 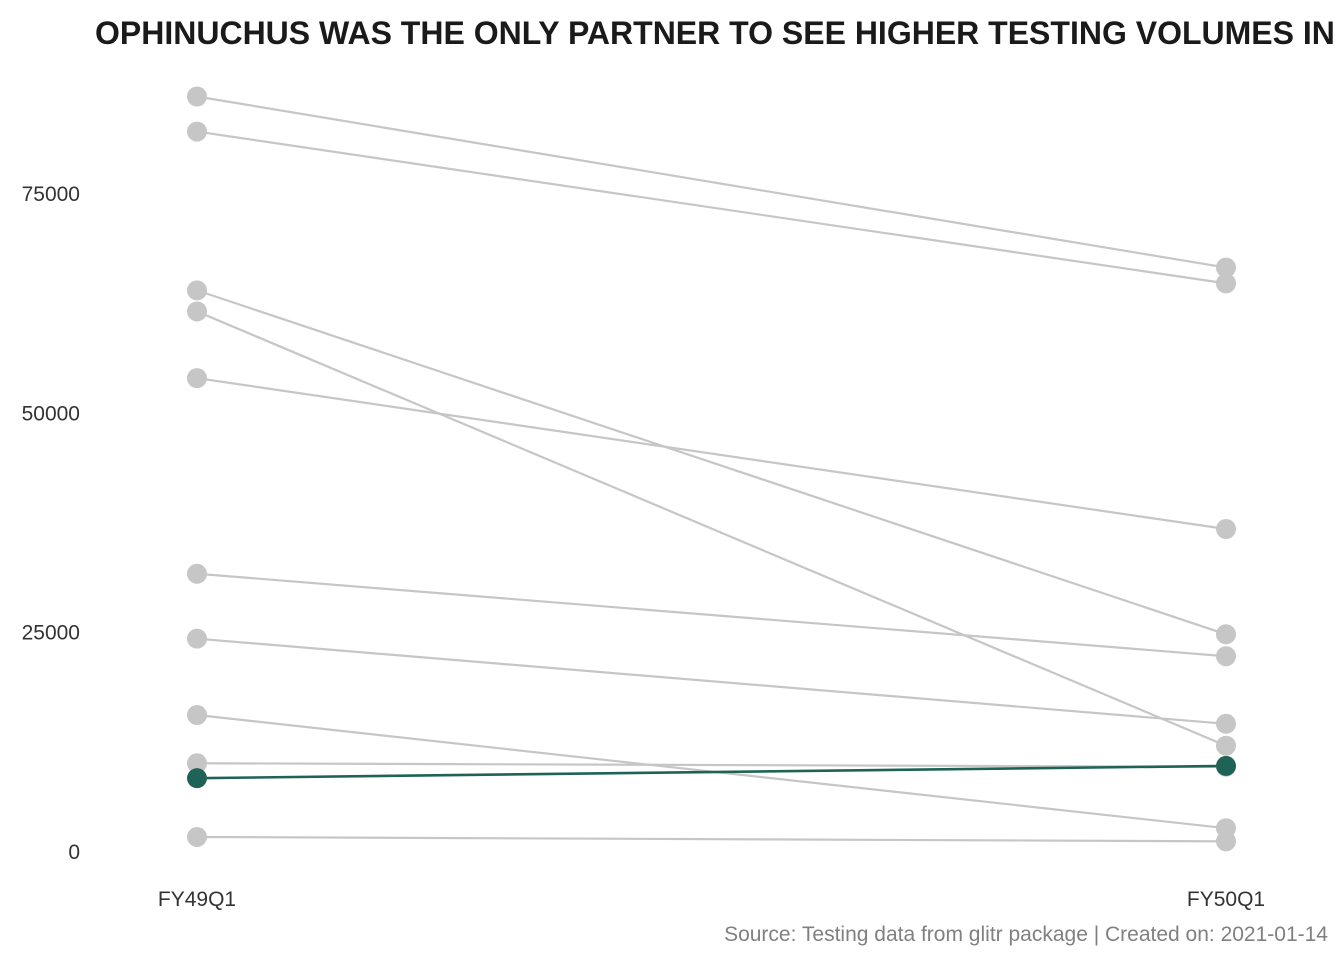 What do you see at coordinates (197, 899) in the screenshot?
I see `x-tick-label: FY49Q1` at bounding box center [197, 899].